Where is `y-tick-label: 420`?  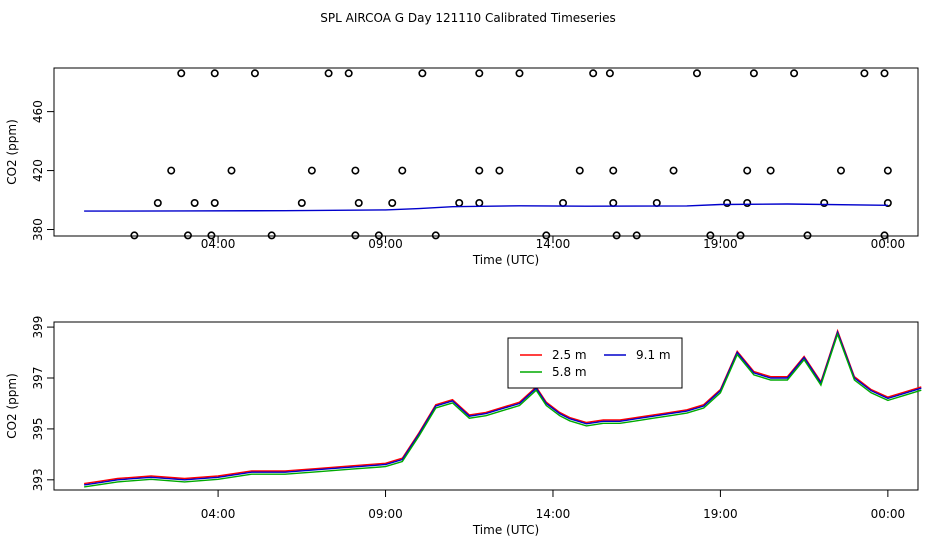 y-tick-label: 420 is located at coordinates (38, 170).